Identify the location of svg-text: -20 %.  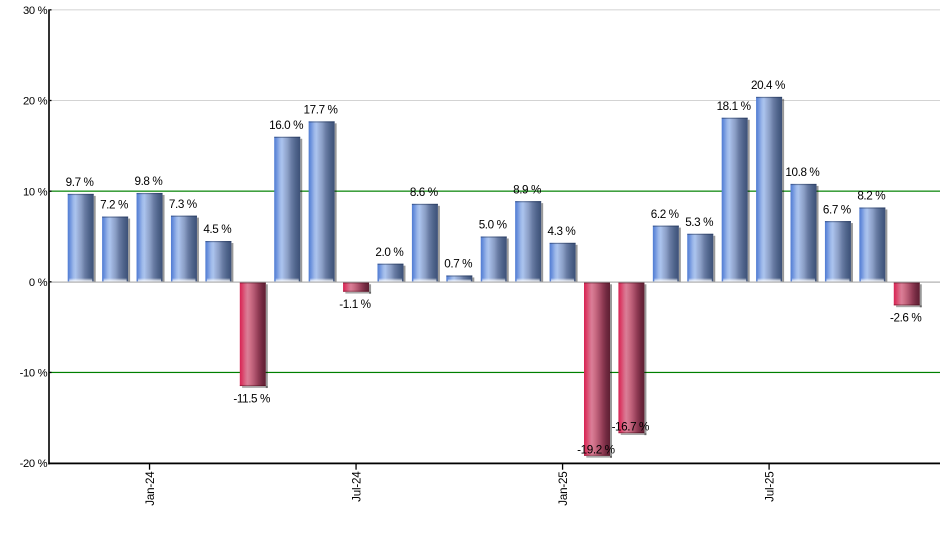
(34, 464).